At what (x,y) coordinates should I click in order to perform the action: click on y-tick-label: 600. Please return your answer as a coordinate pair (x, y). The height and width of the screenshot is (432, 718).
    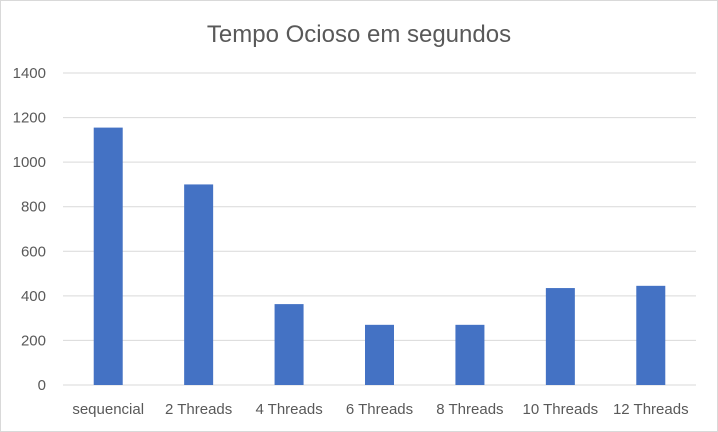
    Looking at the image, I should click on (33, 251).